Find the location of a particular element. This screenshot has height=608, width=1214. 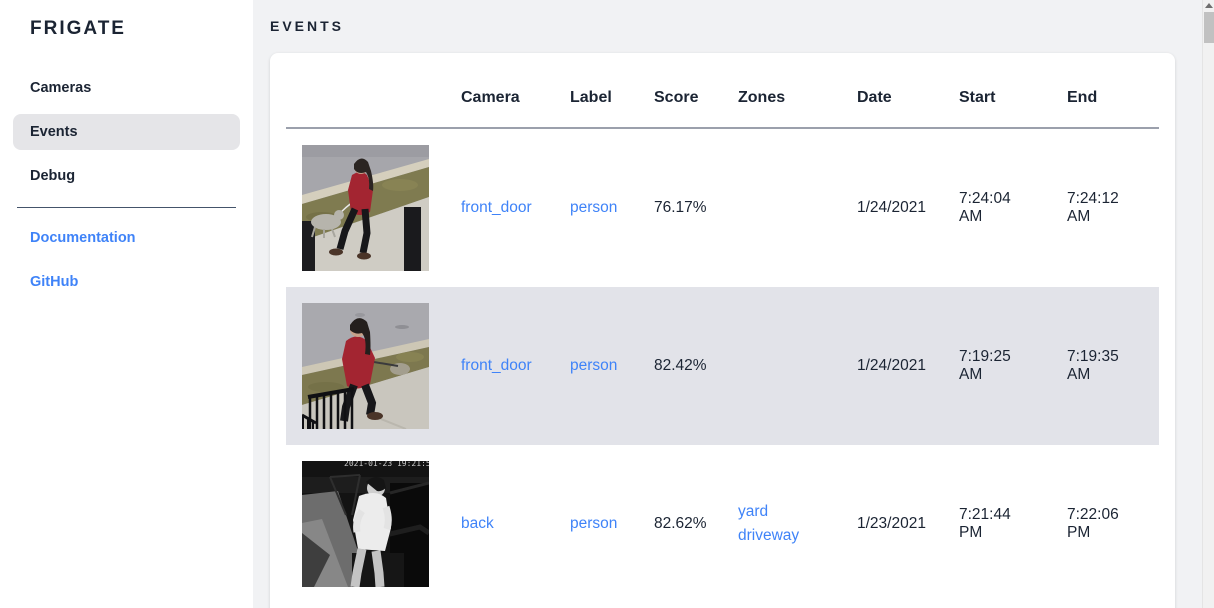

start-time-value: 7:19:25 AM is located at coordinates (985, 365).